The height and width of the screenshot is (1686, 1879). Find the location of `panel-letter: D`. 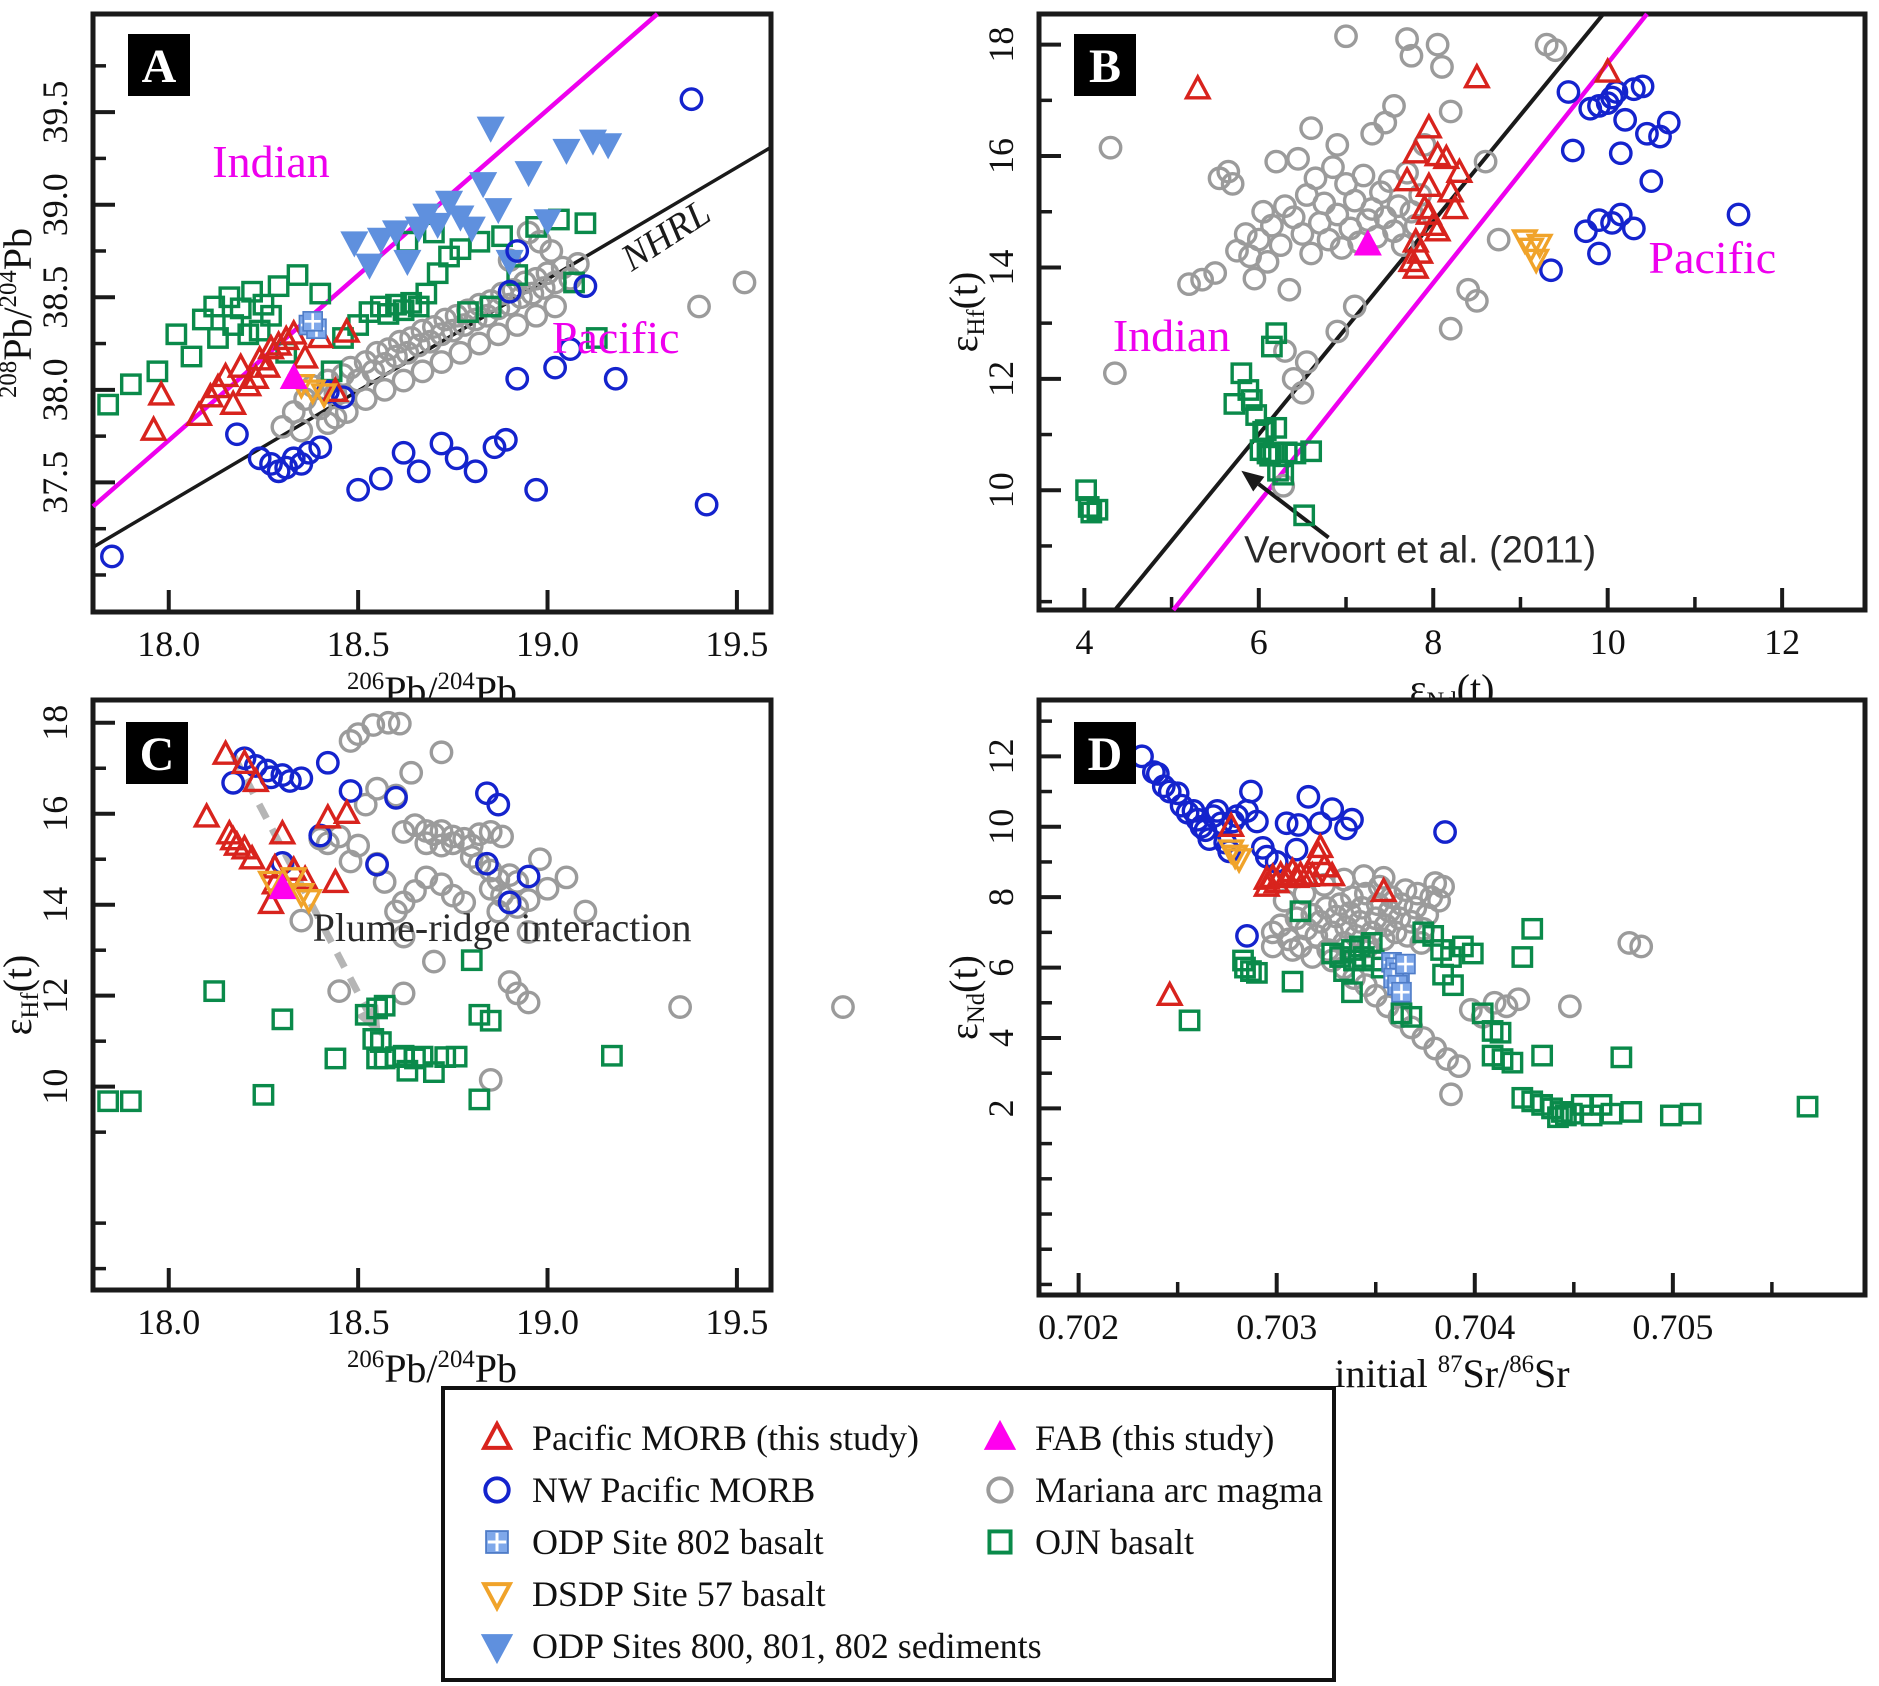

panel-letter: D is located at coordinates (1105, 754).